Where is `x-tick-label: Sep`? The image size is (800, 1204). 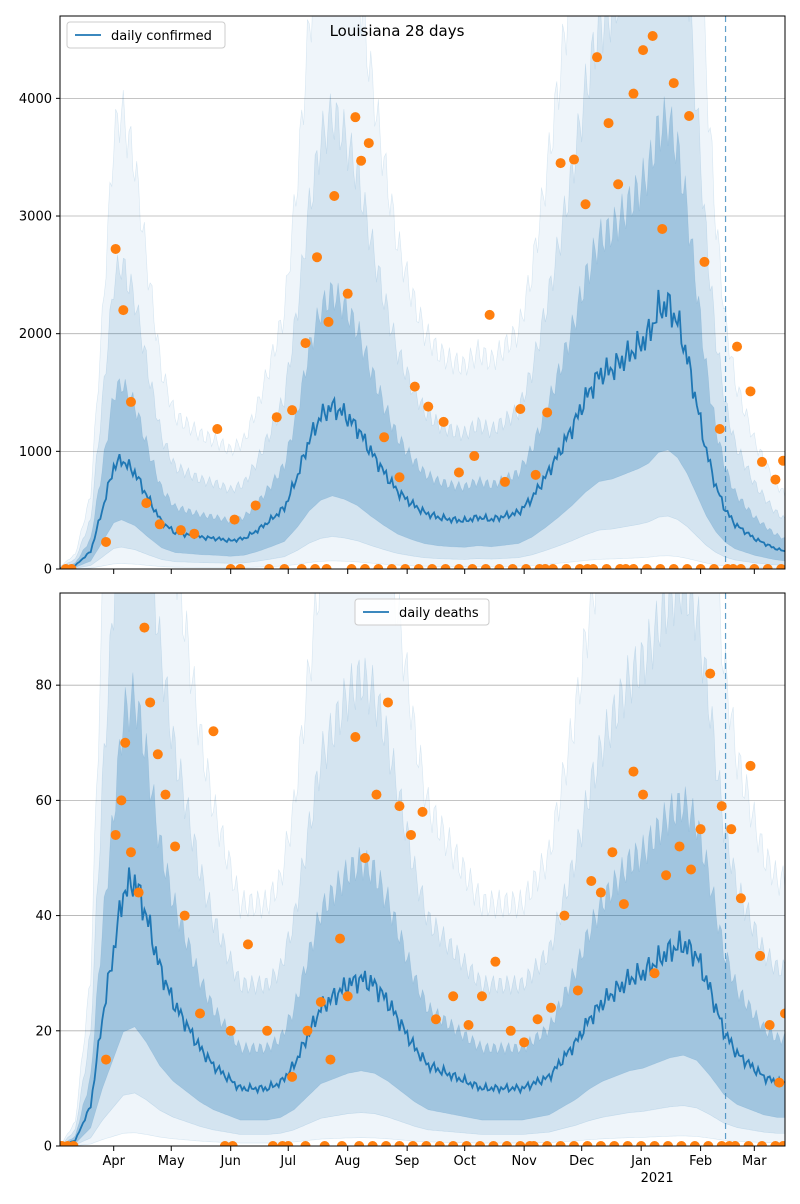
x-tick-label: Sep is located at coordinates (407, 1161).